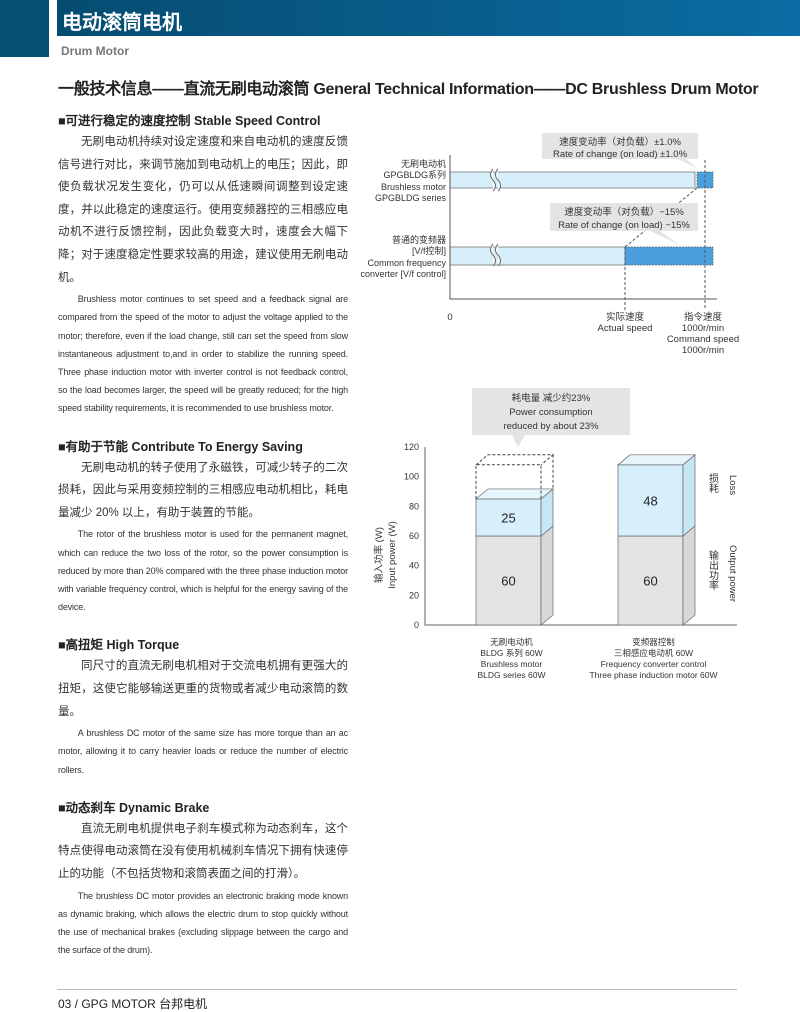 Image resolution: width=800 pixels, height=1012 pixels. I want to click on section-title: ■可进行稳定的速度控制 Stable Speed Control, so click(189, 121).